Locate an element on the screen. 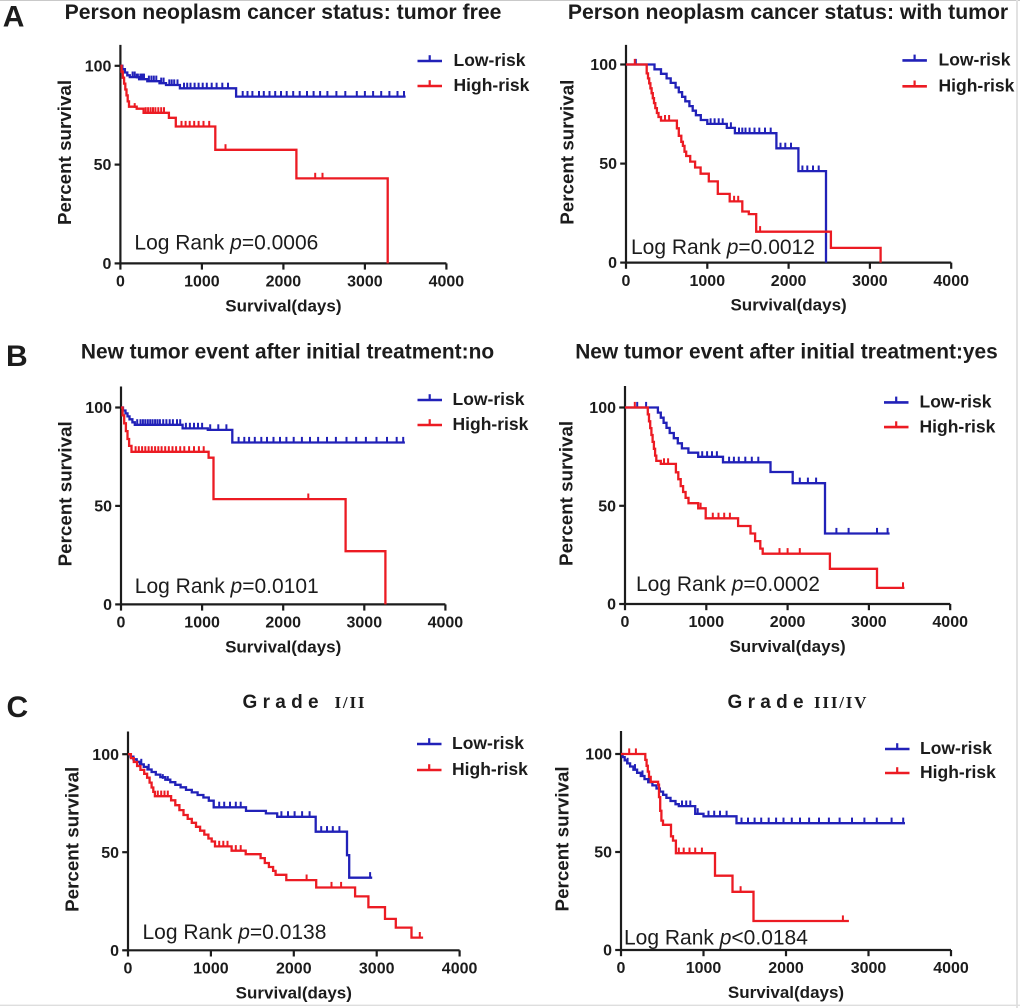 The width and height of the screenshot is (1020, 1008). svg-text: Log Rank p<0.0184 is located at coordinates (716, 938).